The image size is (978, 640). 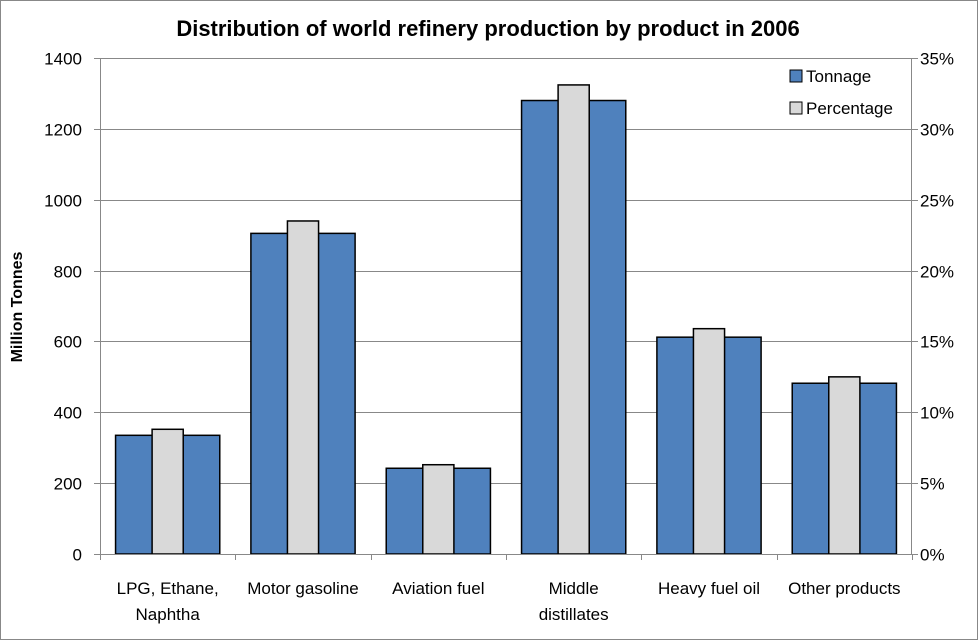 I want to click on y-axis-label: Million Tonnes, so click(x=17, y=307).